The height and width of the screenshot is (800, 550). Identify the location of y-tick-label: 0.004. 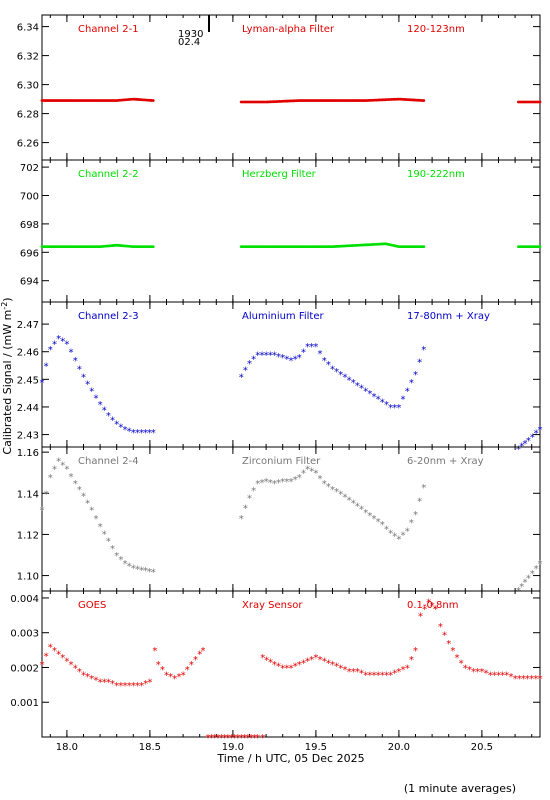
(24, 599).